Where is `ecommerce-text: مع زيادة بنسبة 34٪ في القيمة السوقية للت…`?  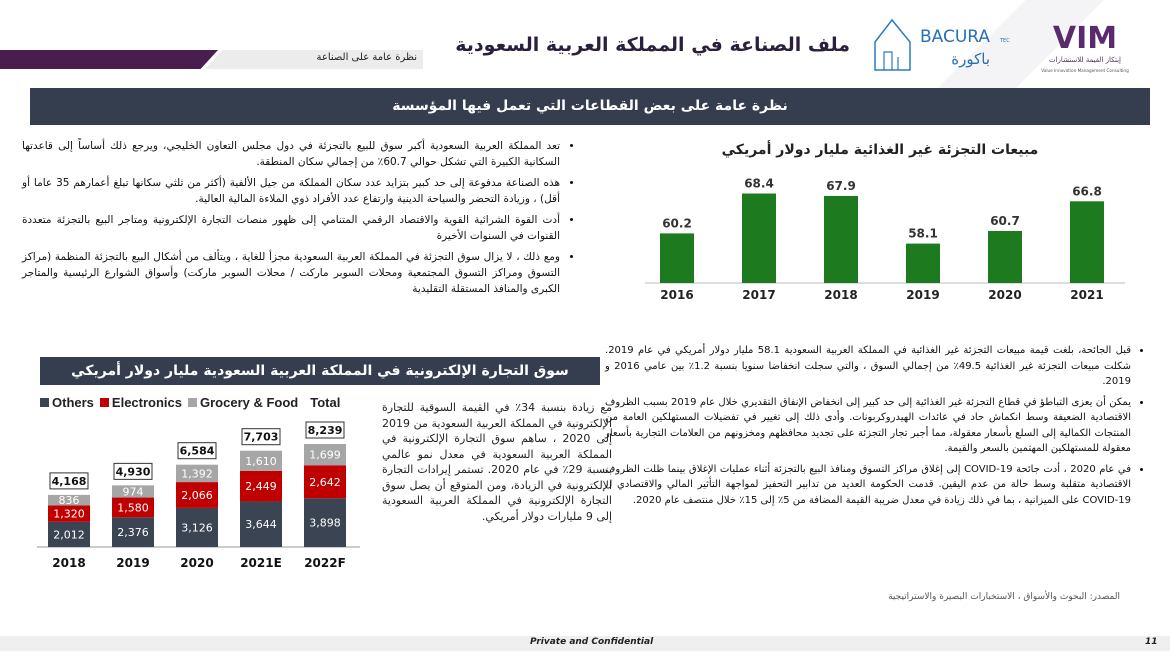 ecommerce-text: مع زيادة بنسبة 34٪ في القيمة السوقية للت… is located at coordinates (497, 462).